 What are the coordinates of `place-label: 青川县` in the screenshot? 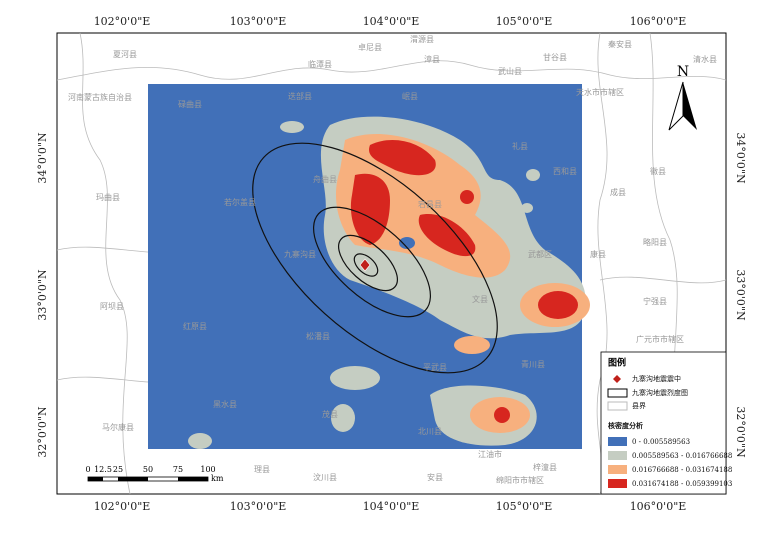 It's located at (533, 364).